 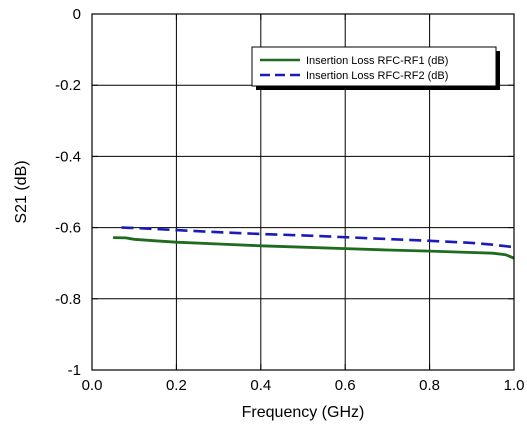 I want to click on legend-box, so click(x=374, y=66).